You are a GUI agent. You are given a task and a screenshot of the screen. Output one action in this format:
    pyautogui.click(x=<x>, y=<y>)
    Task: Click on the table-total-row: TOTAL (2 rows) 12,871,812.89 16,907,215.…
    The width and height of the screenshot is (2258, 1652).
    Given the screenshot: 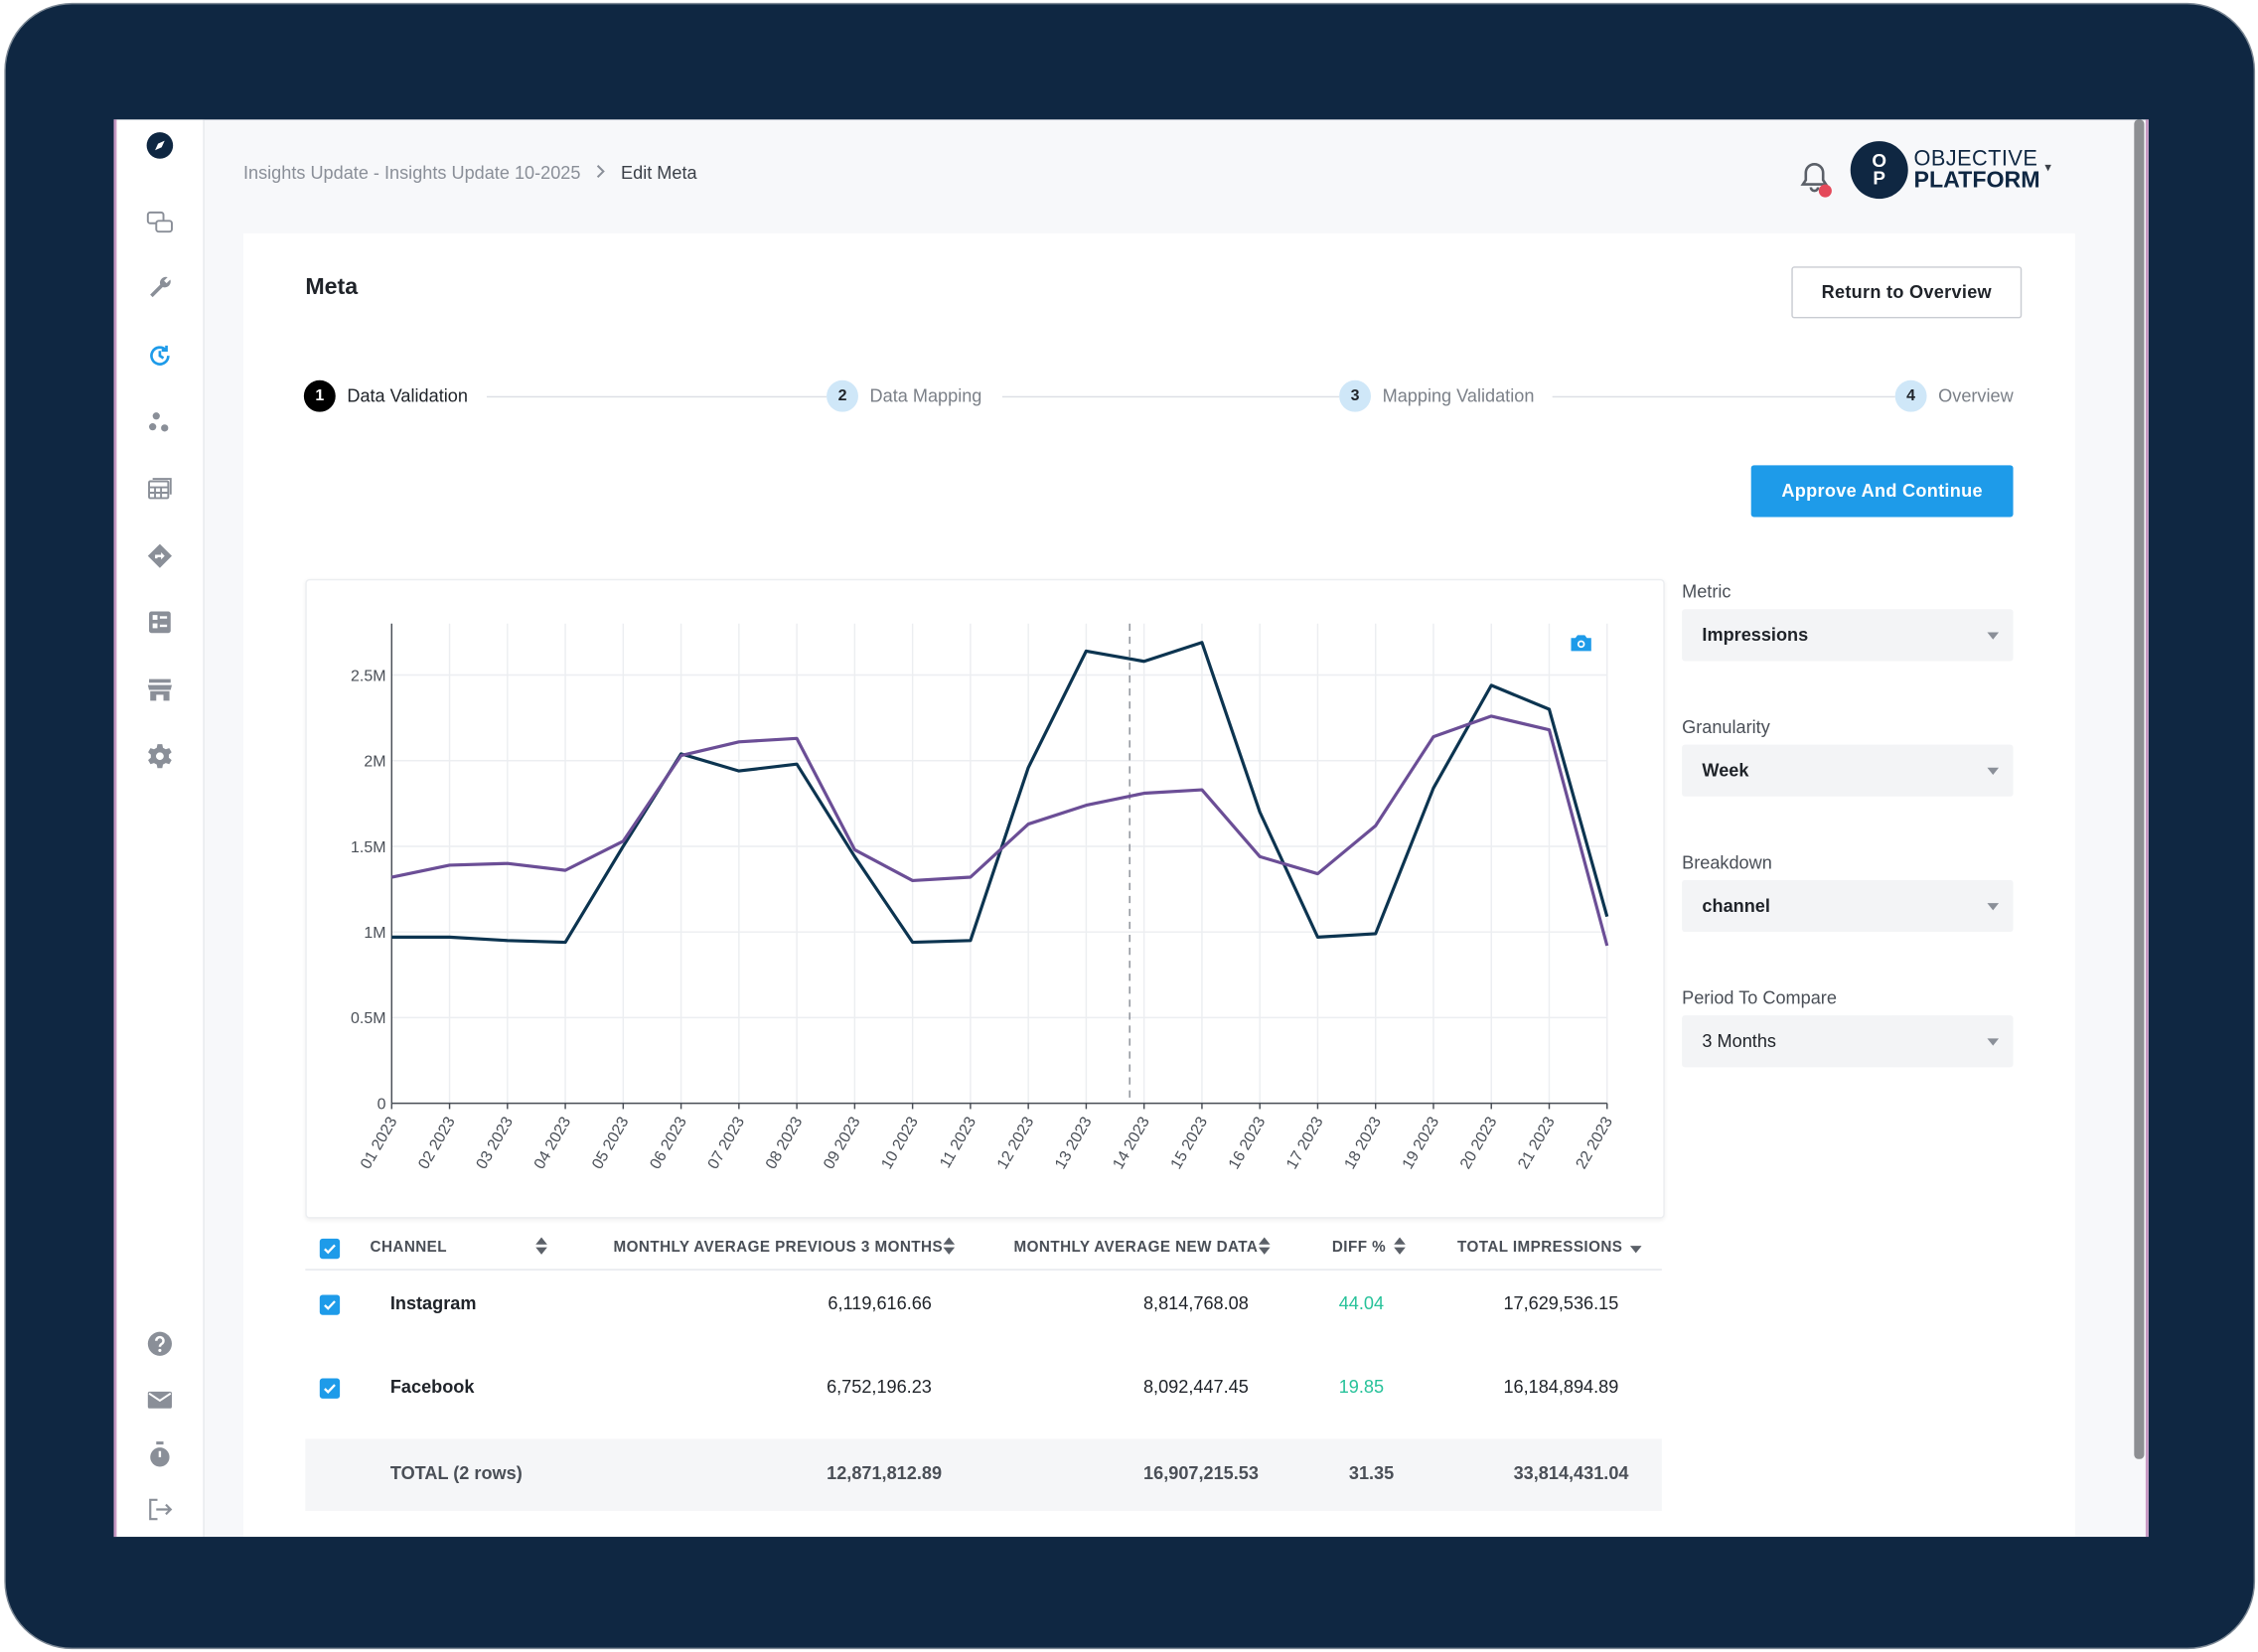 What is the action you would take?
    pyautogui.click(x=984, y=1474)
    